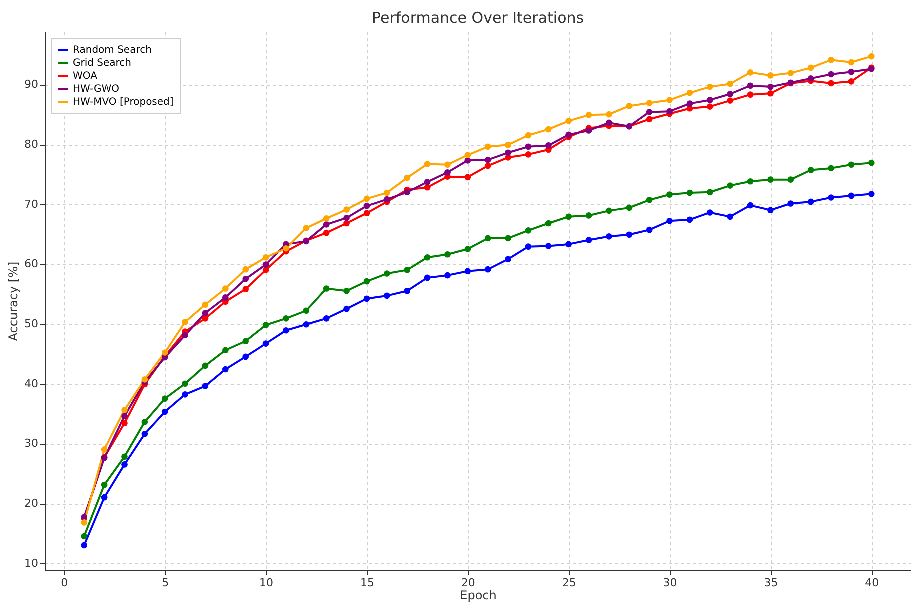 This screenshot has height=607, width=913. What do you see at coordinates (31, 145) in the screenshot?
I see `y-tick-label: 80` at bounding box center [31, 145].